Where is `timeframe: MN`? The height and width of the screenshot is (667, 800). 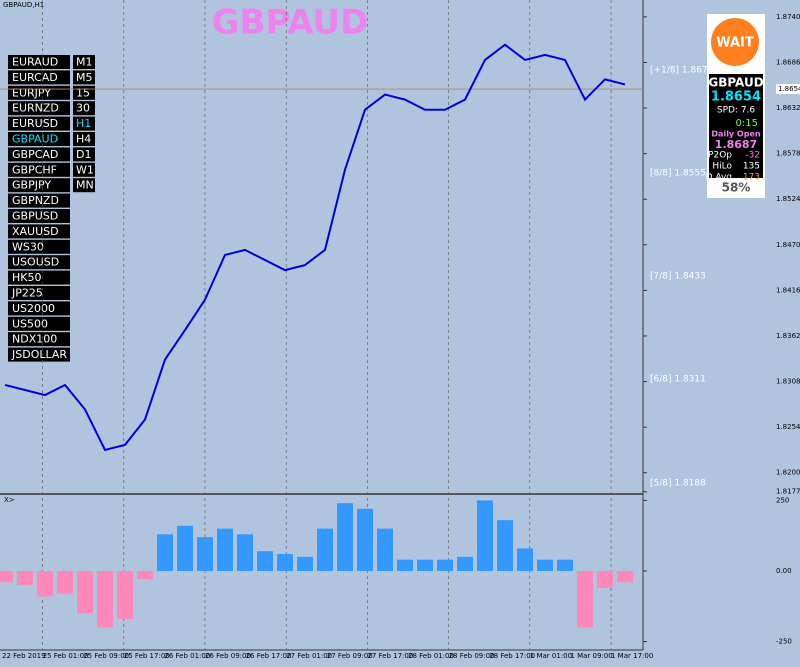 timeframe: MN is located at coordinates (85, 185).